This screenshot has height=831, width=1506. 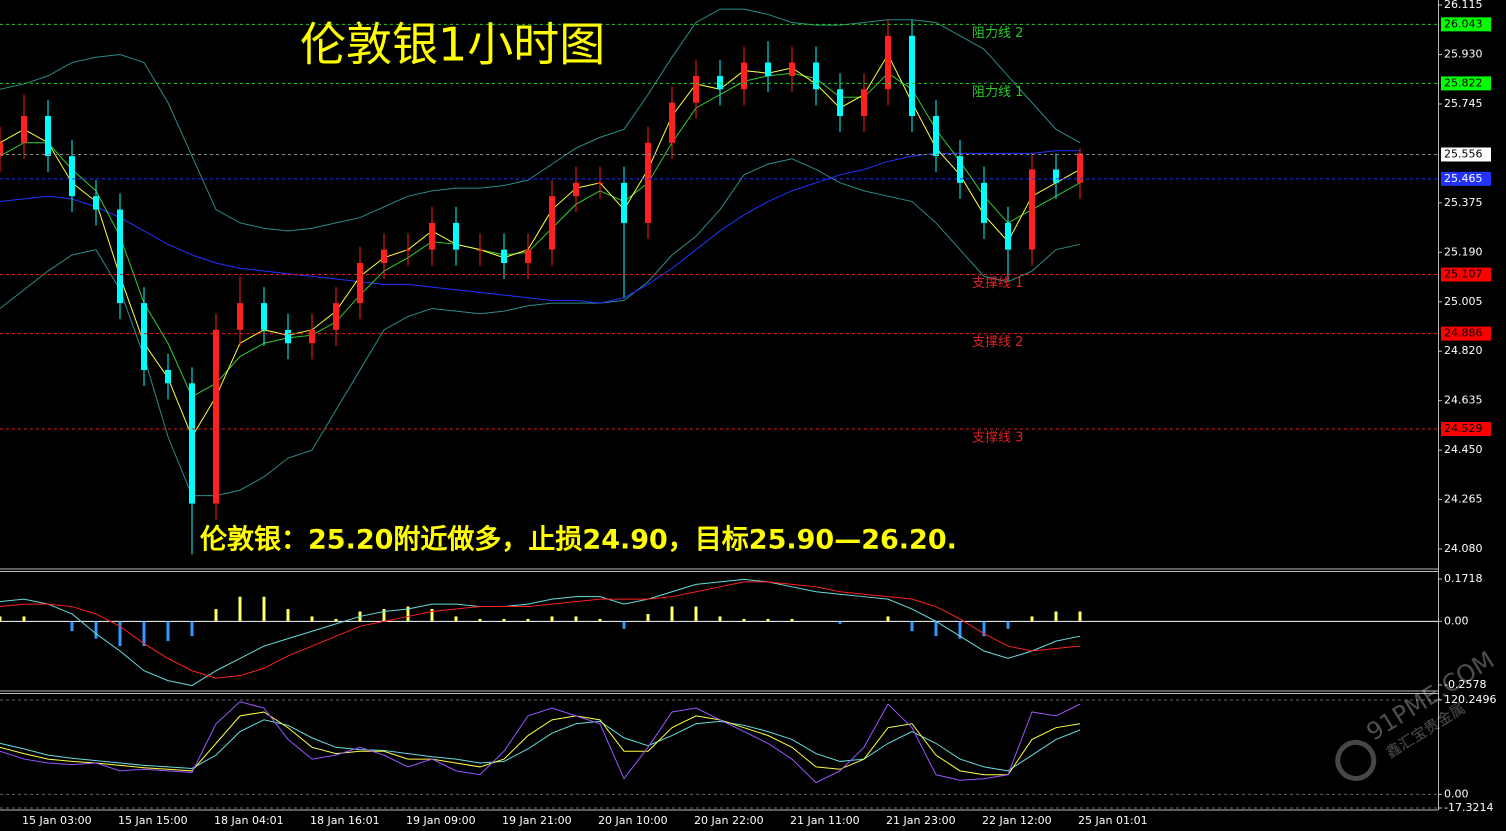 I want to click on x-tick-label: 15 Jan 03:00, so click(x=57, y=820).